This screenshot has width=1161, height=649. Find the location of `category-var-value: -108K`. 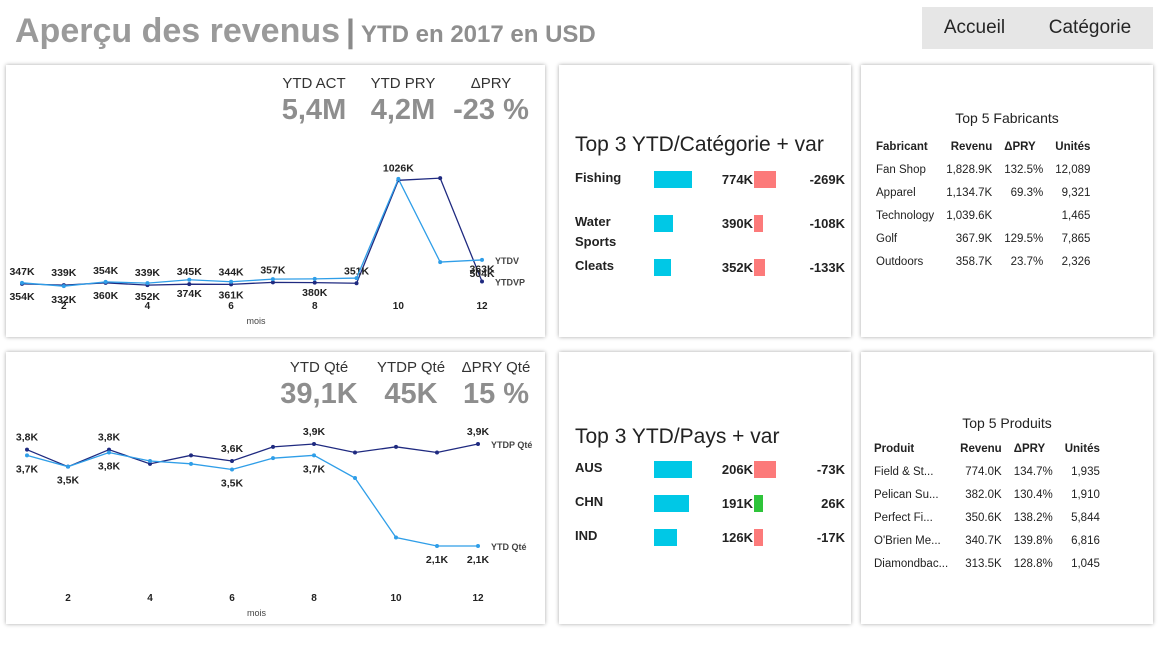

category-var-value: -108K is located at coordinates (827, 223).